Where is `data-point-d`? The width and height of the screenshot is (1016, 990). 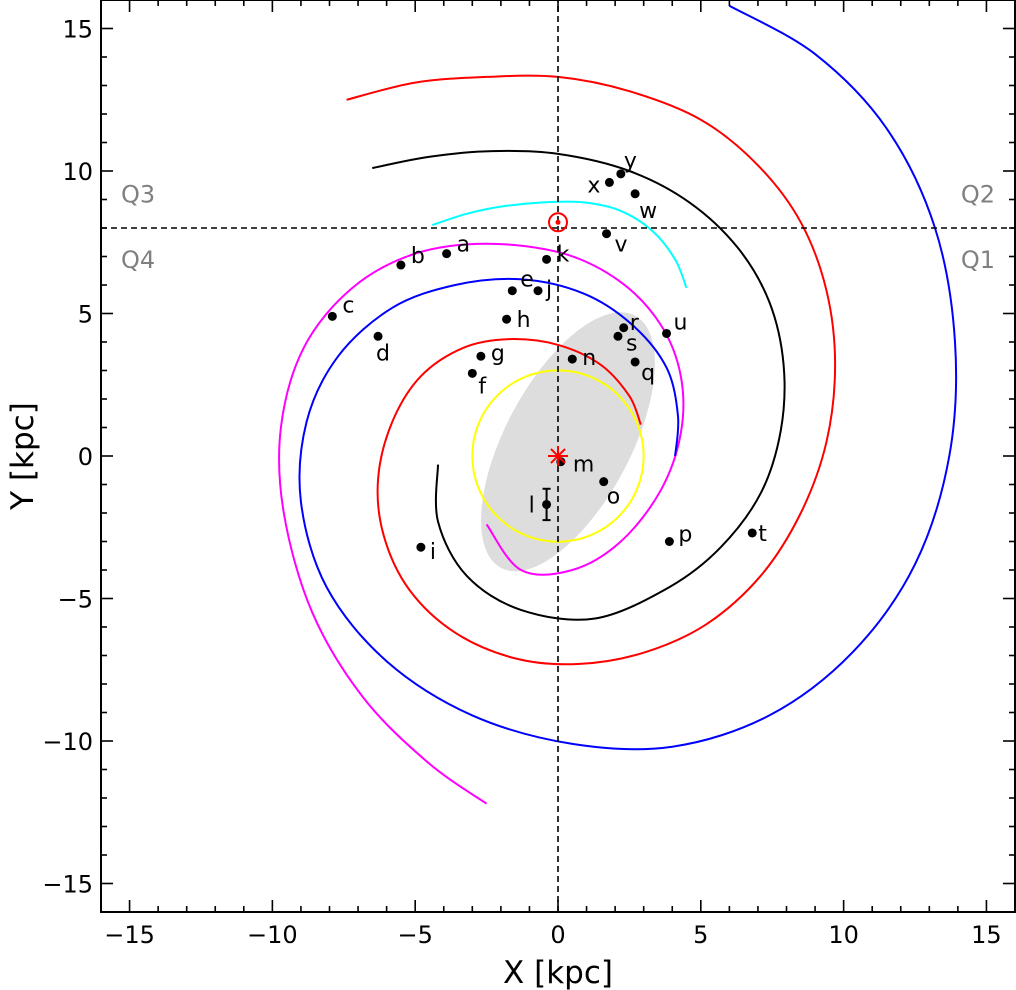 data-point-d is located at coordinates (378, 336).